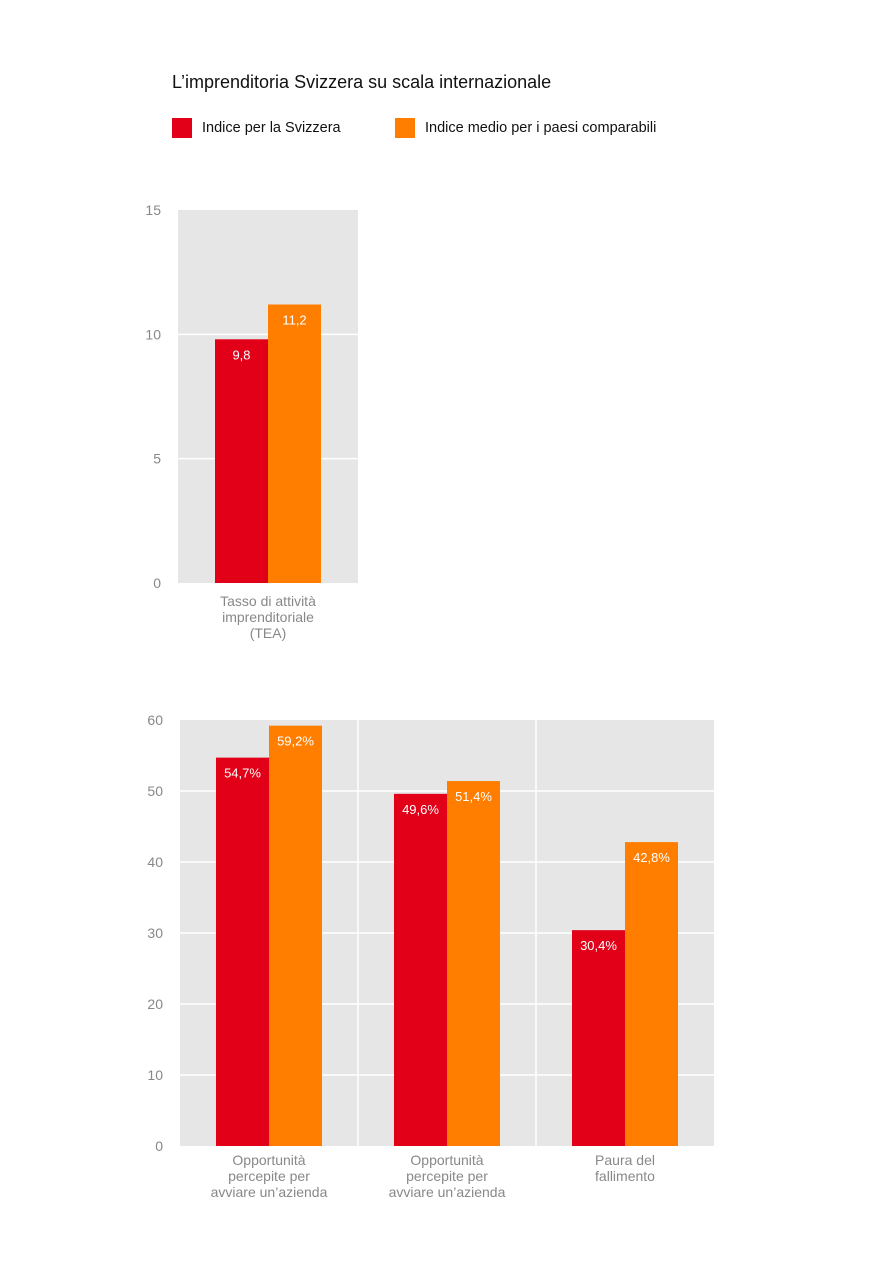 The width and height of the screenshot is (870, 1280). Describe the element at coordinates (241, 354) in the screenshot. I see `data-label: 9,8` at that location.